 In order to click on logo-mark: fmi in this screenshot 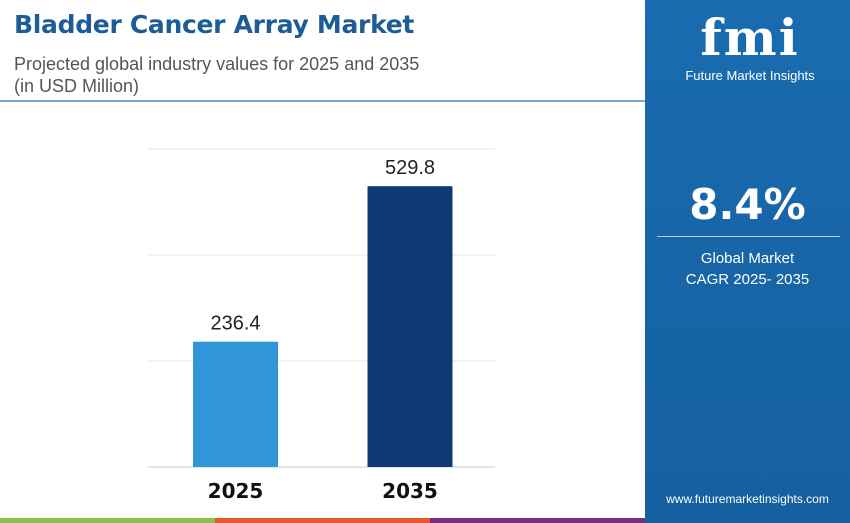, I will do `click(750, 37)`.